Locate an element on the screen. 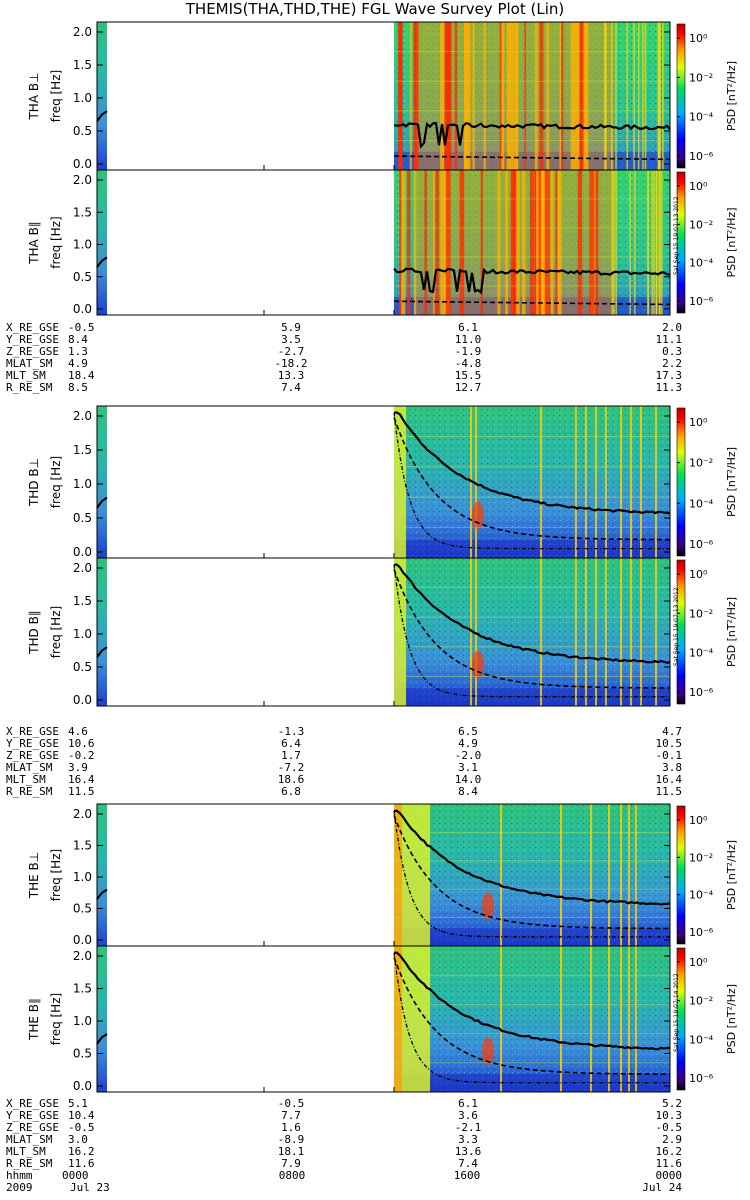 The height and width of the screenshot is (1200, 750). orbit-value: 3.0 is located at coordinates (78, 1139).